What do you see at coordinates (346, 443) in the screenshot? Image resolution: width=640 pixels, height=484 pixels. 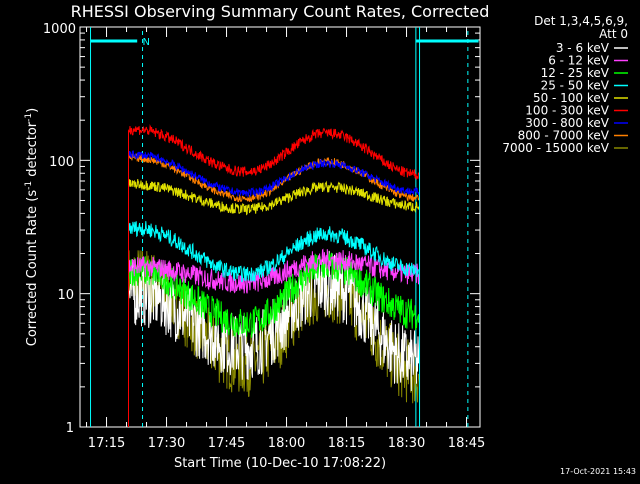 I see `x-tick-label: 18:15` at bounding box center [346, 443].